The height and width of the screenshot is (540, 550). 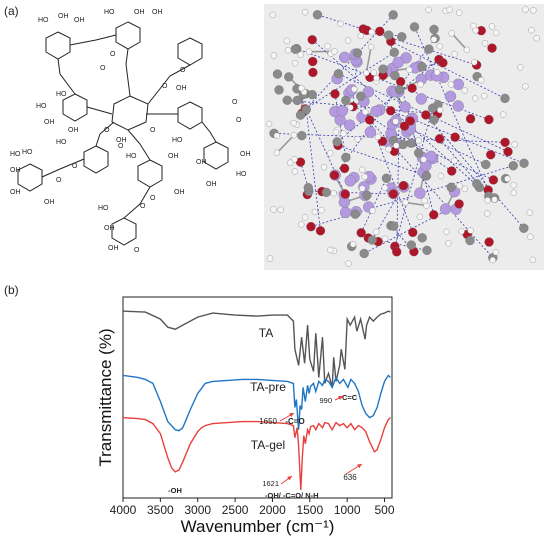 I want to click on annotation-label: 990, so click(x=325, y=400).